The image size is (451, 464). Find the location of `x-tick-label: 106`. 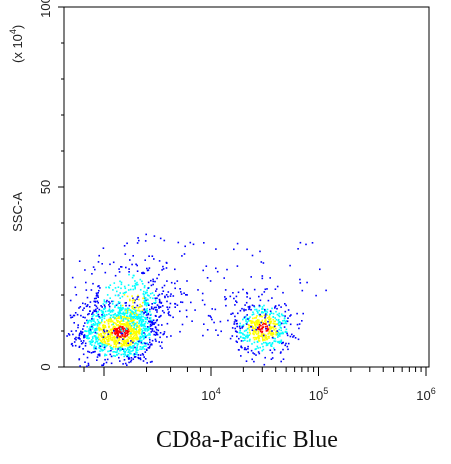

x-tick-label: 106 is located at coordinates (425, 394).